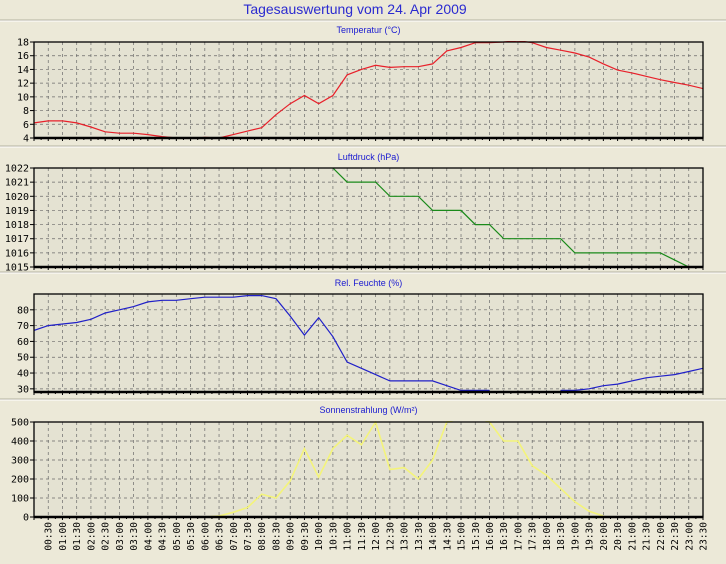 The image size is (726, 564). What do you see at coordinates (191, 536) in the screenshot?
I see `x-tick-label: 05:30` at bounding box center [191, 536].